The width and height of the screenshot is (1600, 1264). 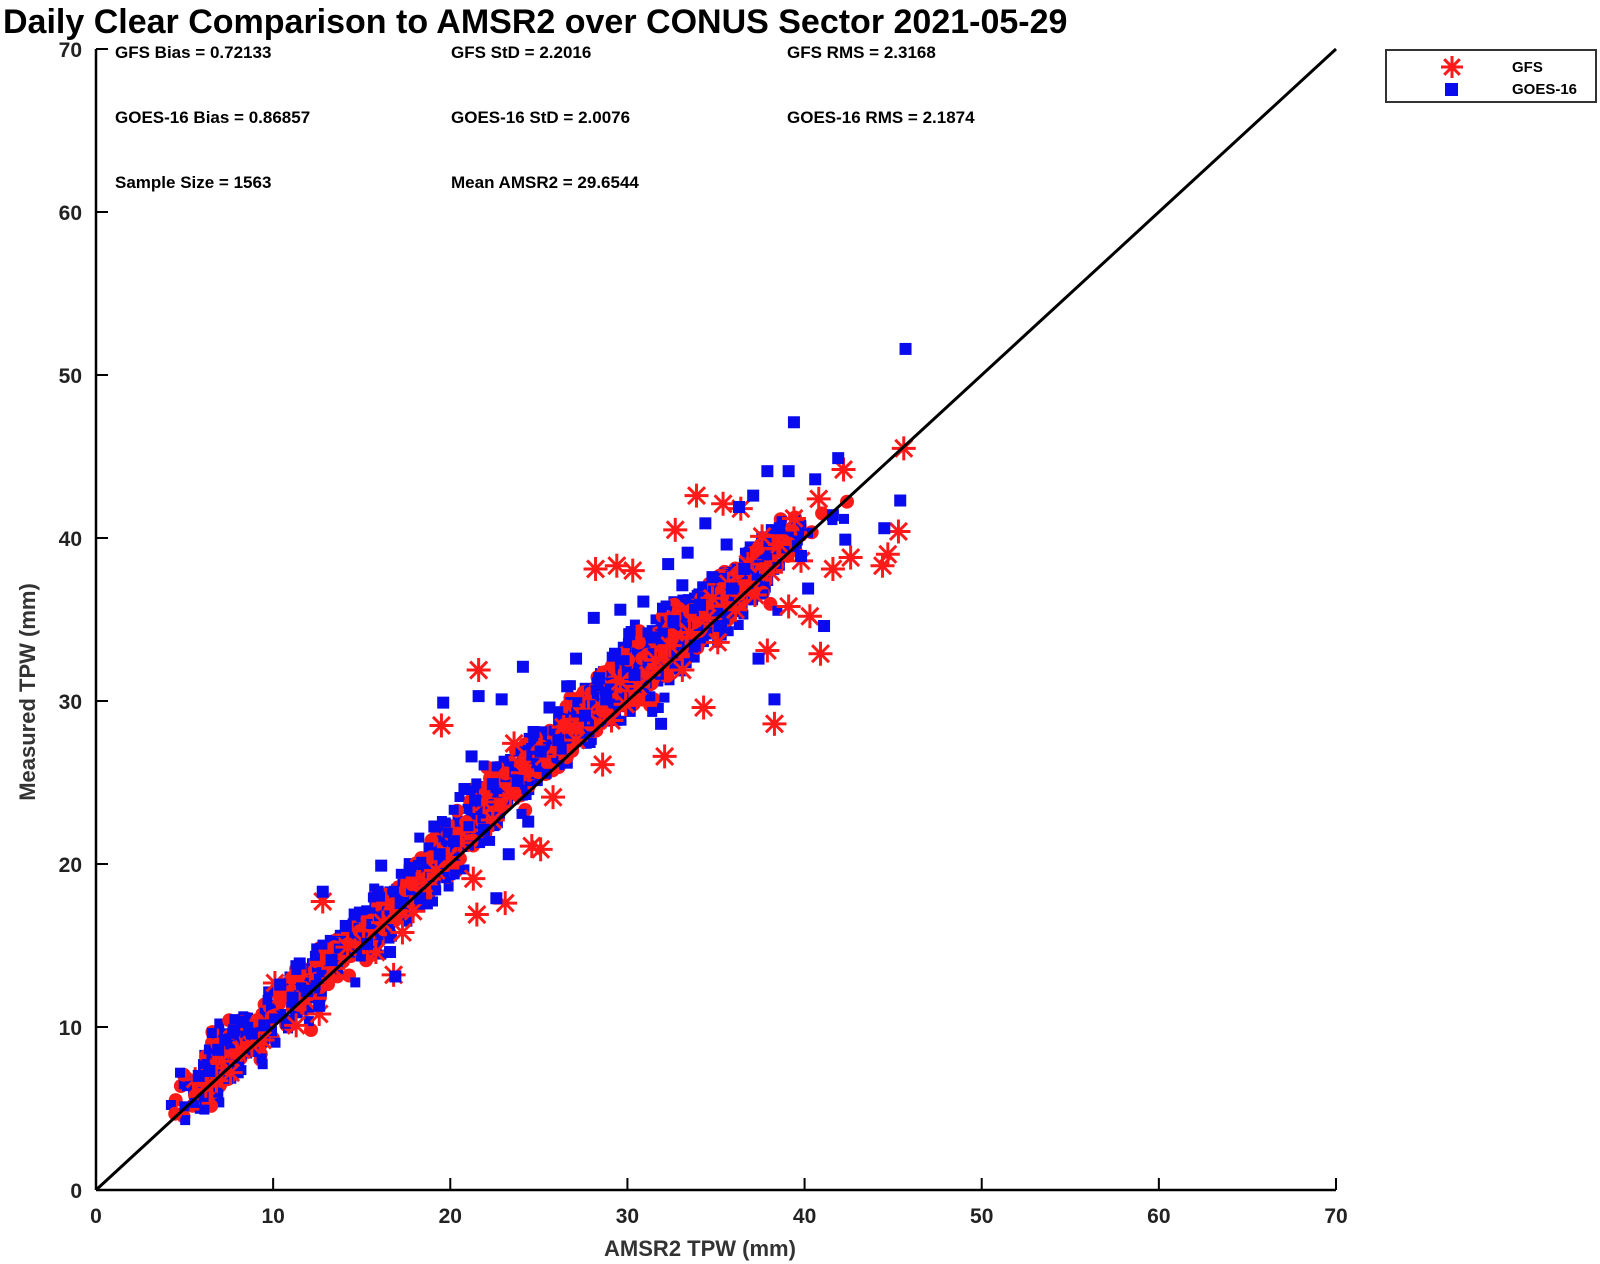 I want to click on x-tick-label: 30, so click(x=627, y=1216).